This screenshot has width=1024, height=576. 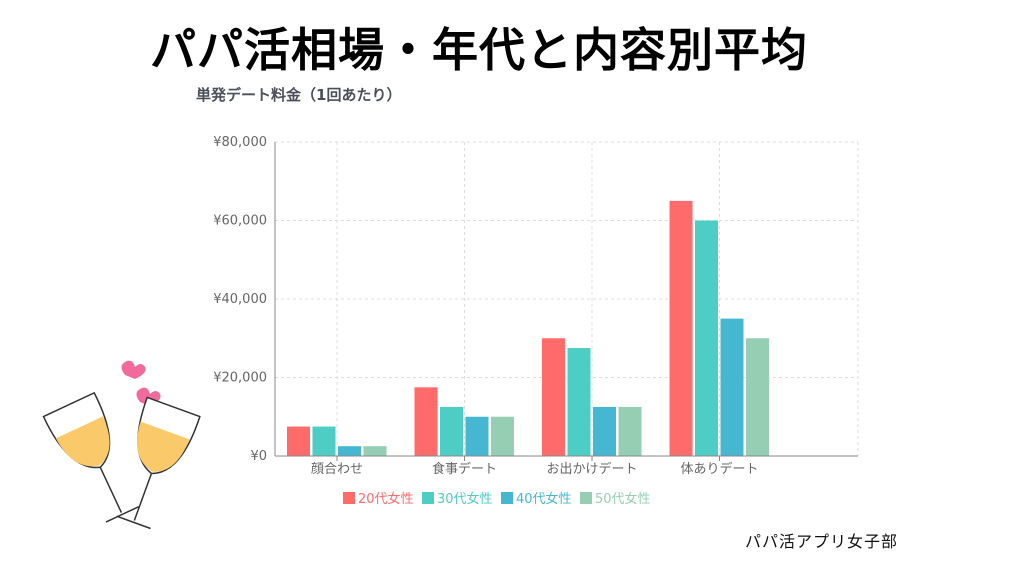 I want to click on legend-label: 50代女性, so click(x=623, y=499).